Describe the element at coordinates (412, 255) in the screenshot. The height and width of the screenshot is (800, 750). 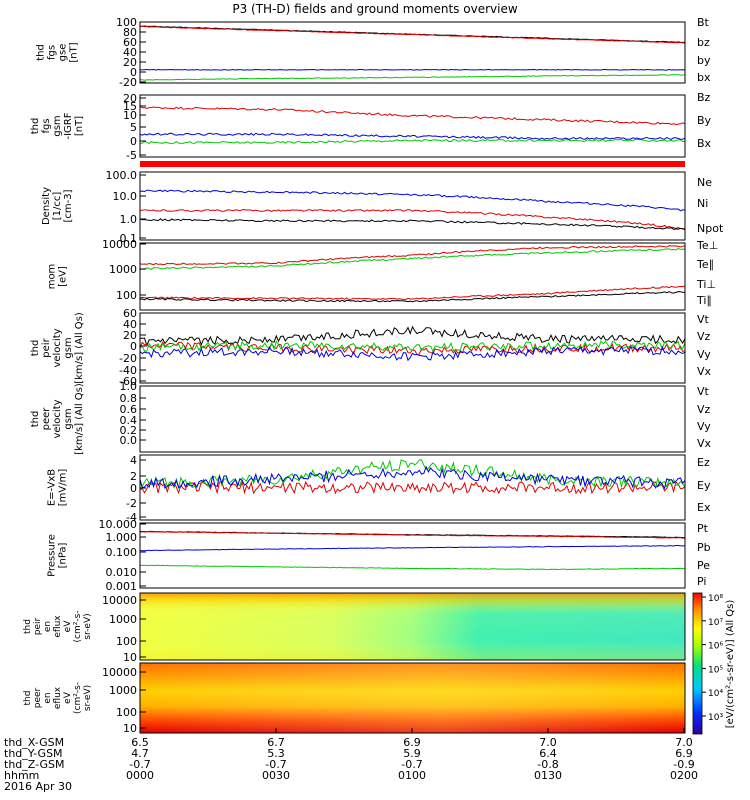
I see `series-line-ti⊥` at that location.